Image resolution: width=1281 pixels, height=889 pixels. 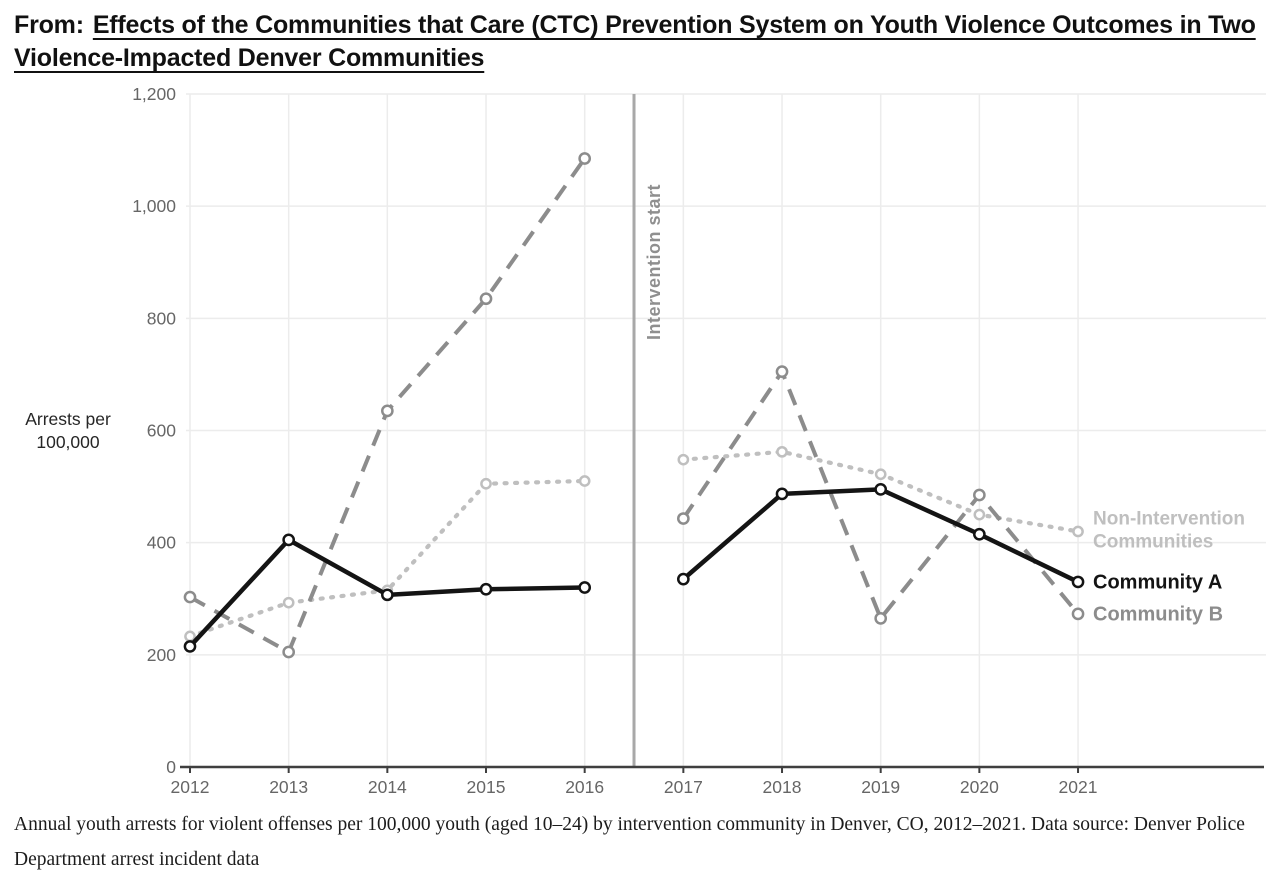 What do you see at coordinates (782, 787) in the screenshot?
I see `x-tick-label: 2018` at bounding box center [782, 787].